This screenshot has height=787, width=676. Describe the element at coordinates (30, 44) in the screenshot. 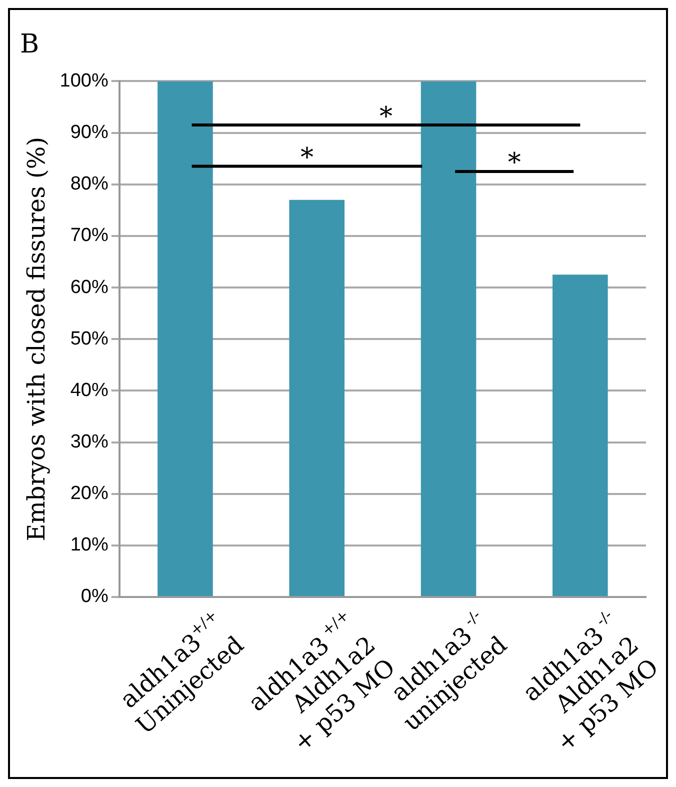

I see `chart-title: B` at that location.